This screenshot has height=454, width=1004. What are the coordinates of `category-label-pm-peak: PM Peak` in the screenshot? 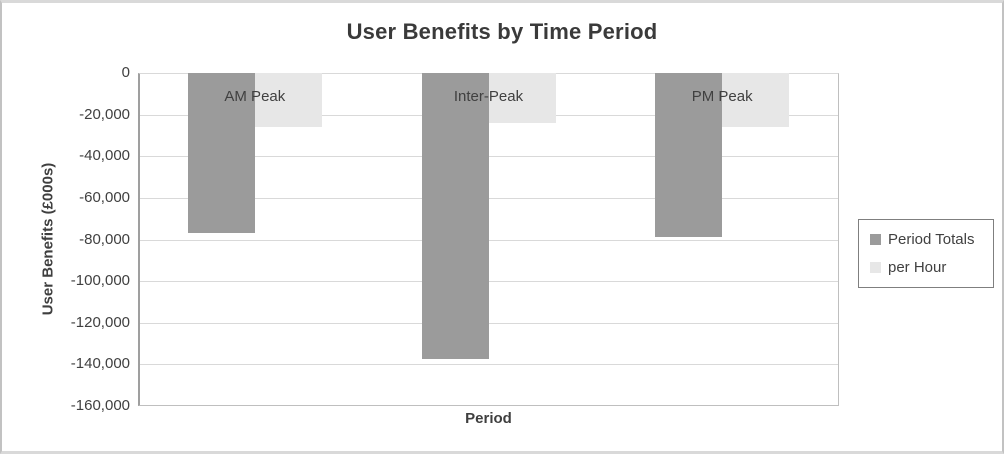 It's located at (722, 96).